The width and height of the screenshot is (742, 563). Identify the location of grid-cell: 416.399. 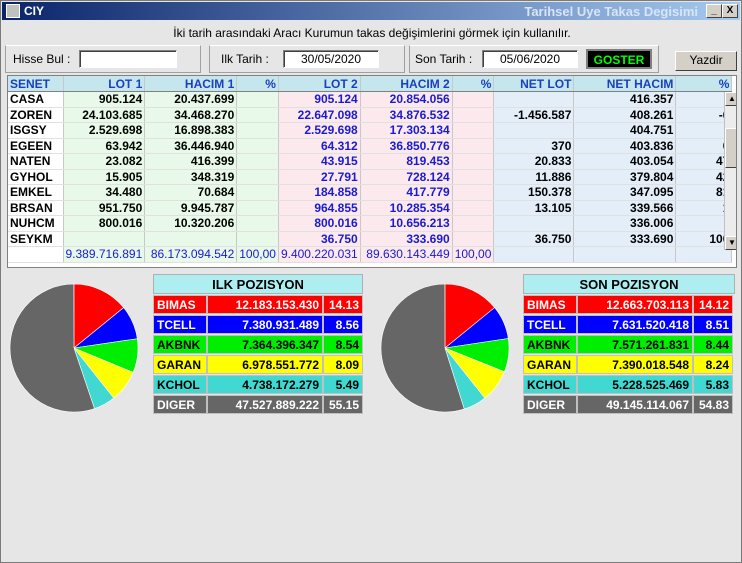
(191, 161).